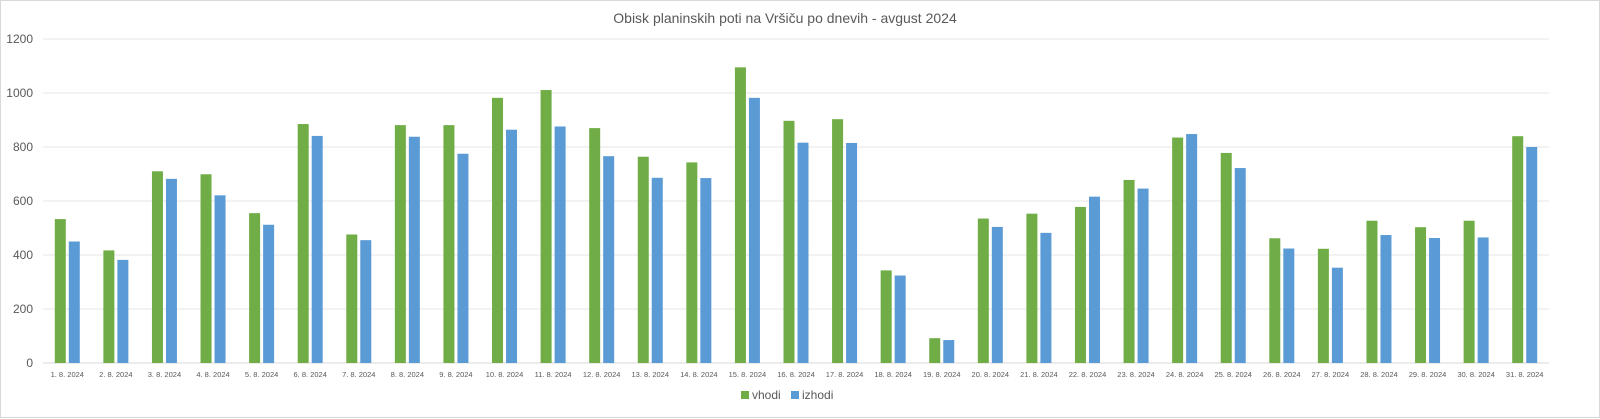  Describe the element at coordinates (67, 374) in the screenshot. I see `x-tick-label: 1. 8. 2024` at that location.